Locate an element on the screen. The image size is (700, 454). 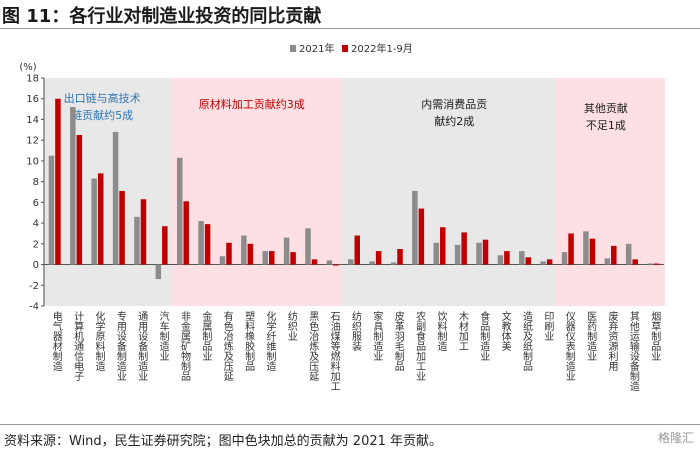
y-tick-label: 8 is located at coordinates (36, 182).